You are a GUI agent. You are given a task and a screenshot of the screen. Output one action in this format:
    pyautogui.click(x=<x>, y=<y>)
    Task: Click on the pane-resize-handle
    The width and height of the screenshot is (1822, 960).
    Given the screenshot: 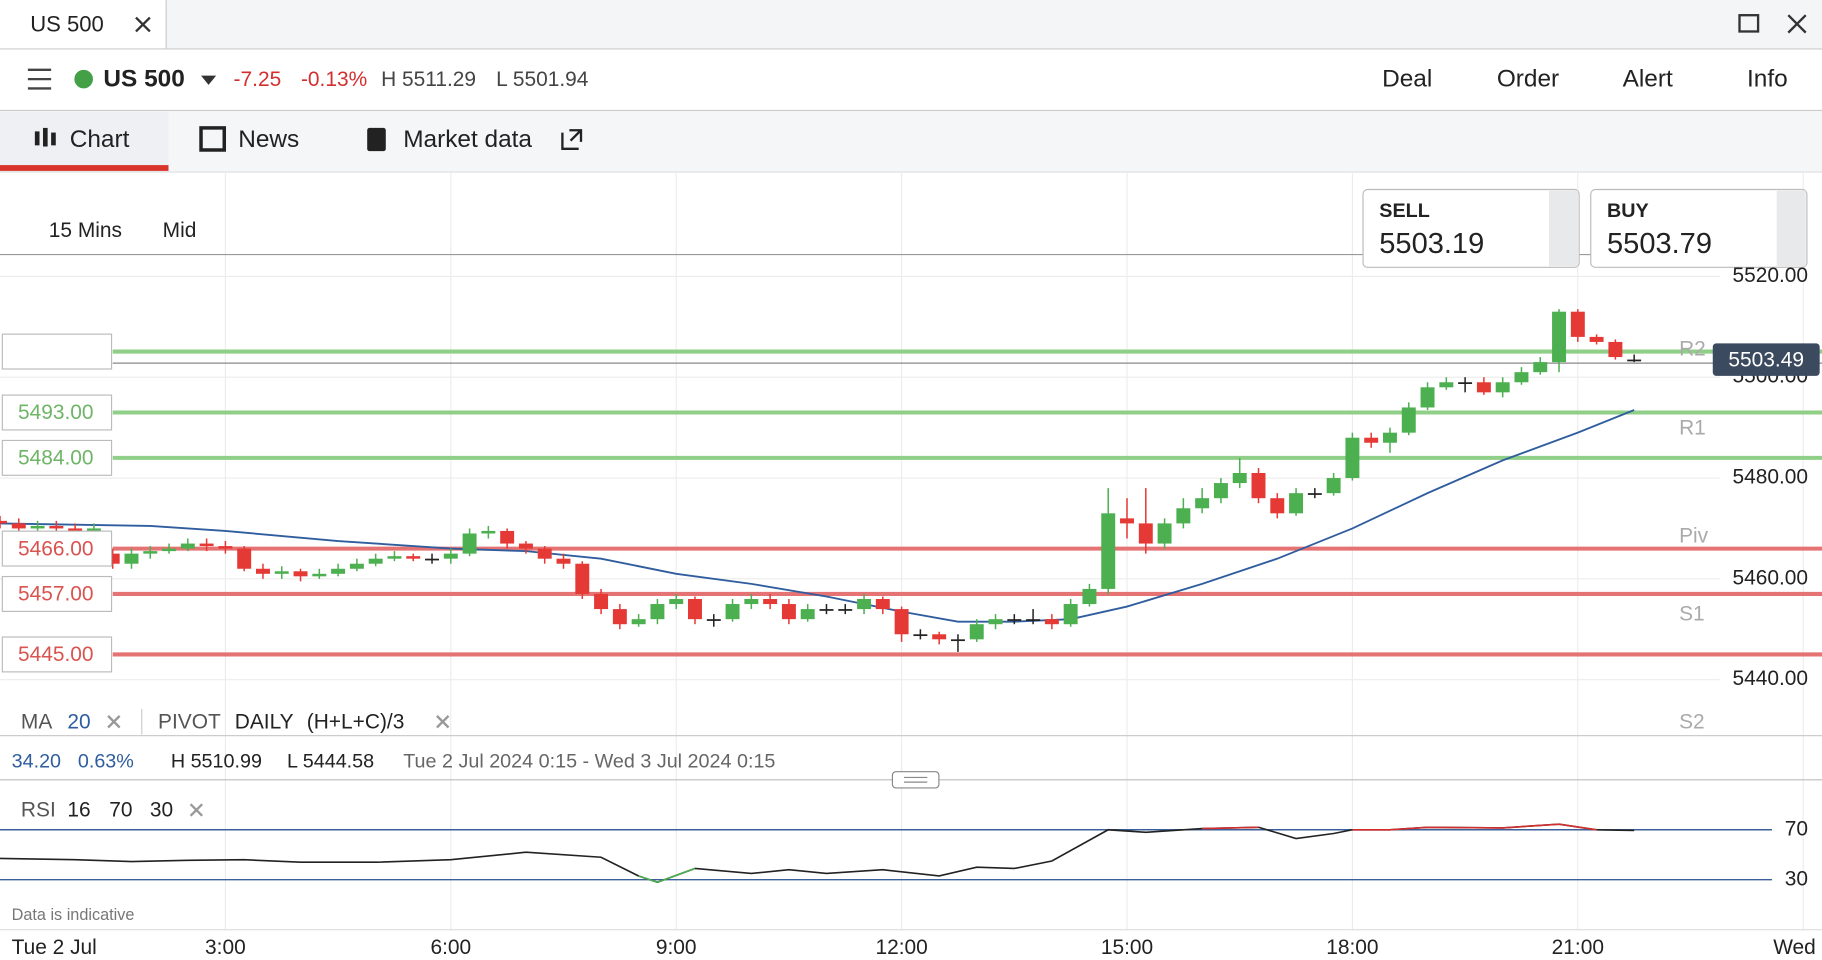 What is the action you would take?
    pyautogui.click(x=915, y=780)
    